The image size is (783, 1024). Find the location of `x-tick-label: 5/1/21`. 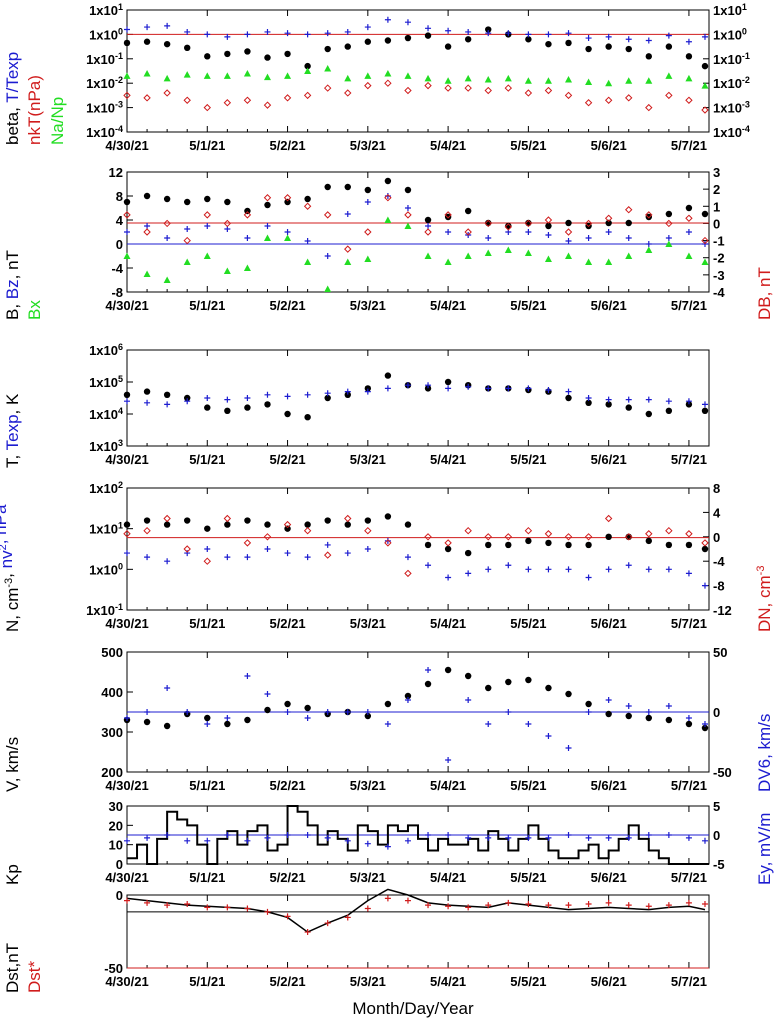

x-tick-label: 5/1/21 is located at coordinates (207, 785).